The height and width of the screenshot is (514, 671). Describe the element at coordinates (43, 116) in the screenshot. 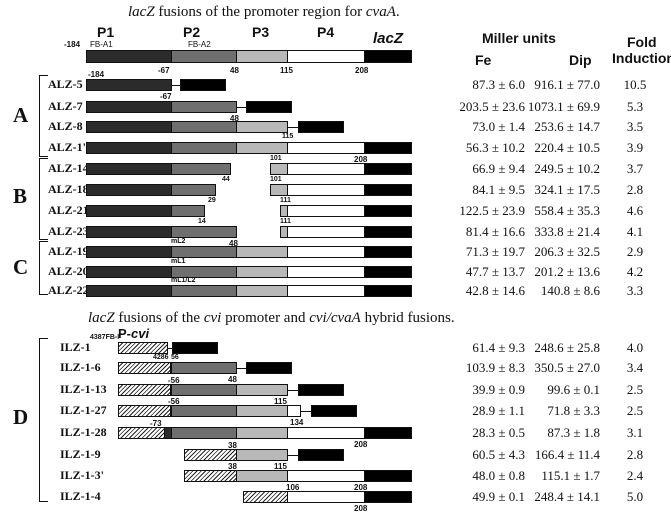

I see `bracket-a` at that location.